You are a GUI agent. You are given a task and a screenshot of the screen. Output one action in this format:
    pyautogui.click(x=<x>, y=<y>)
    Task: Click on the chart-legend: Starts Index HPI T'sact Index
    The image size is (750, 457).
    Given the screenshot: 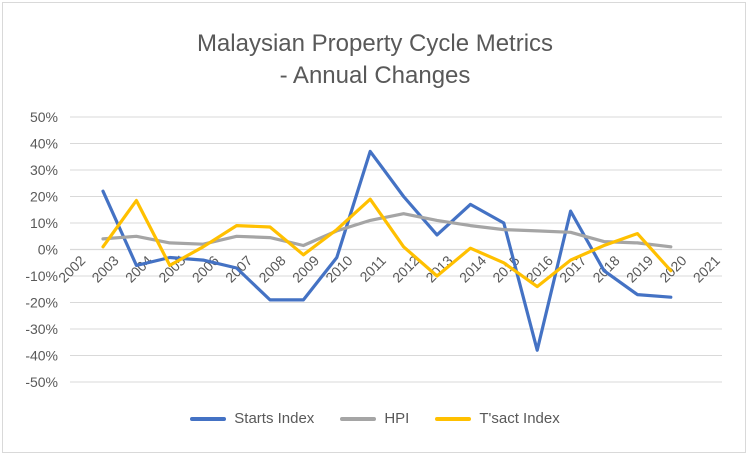 What is the action you would take?
    pyautogui.click(x=375, y=418)
    